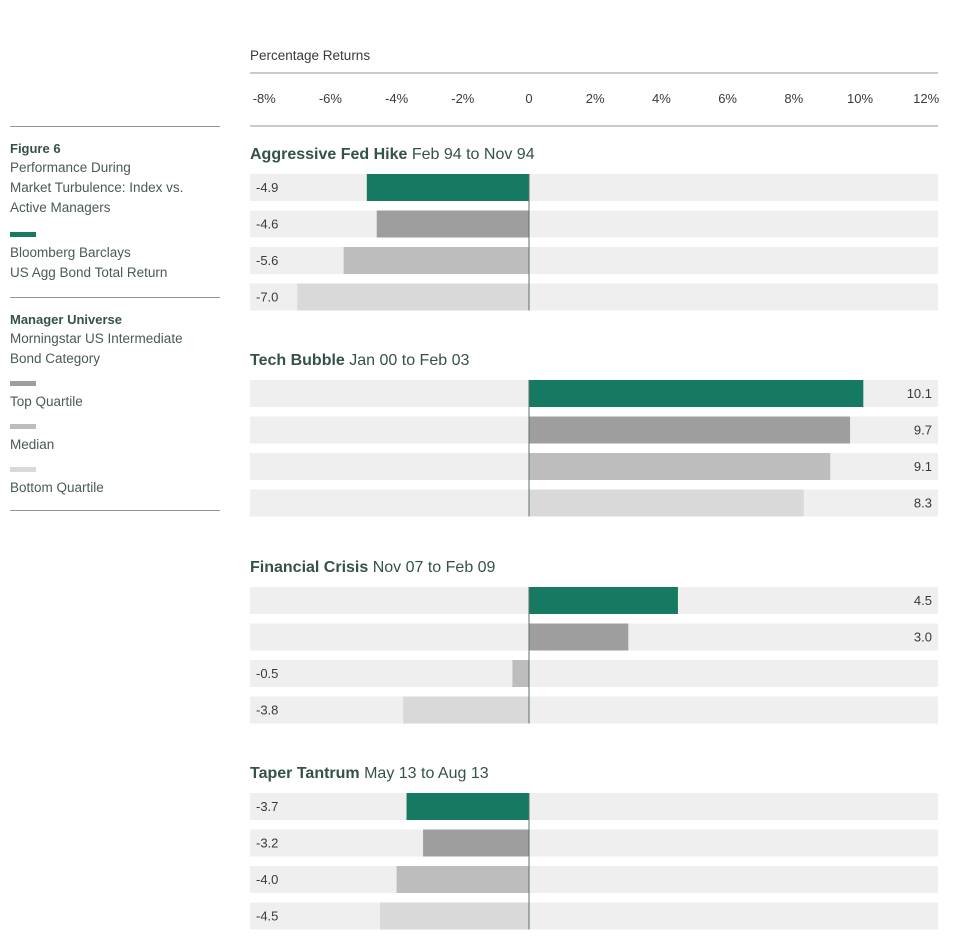 The image size is (978, 950). Describe the element at coordinates (267, 224) in the screenshot. I see `bar-value-label: -4.6` at that location.